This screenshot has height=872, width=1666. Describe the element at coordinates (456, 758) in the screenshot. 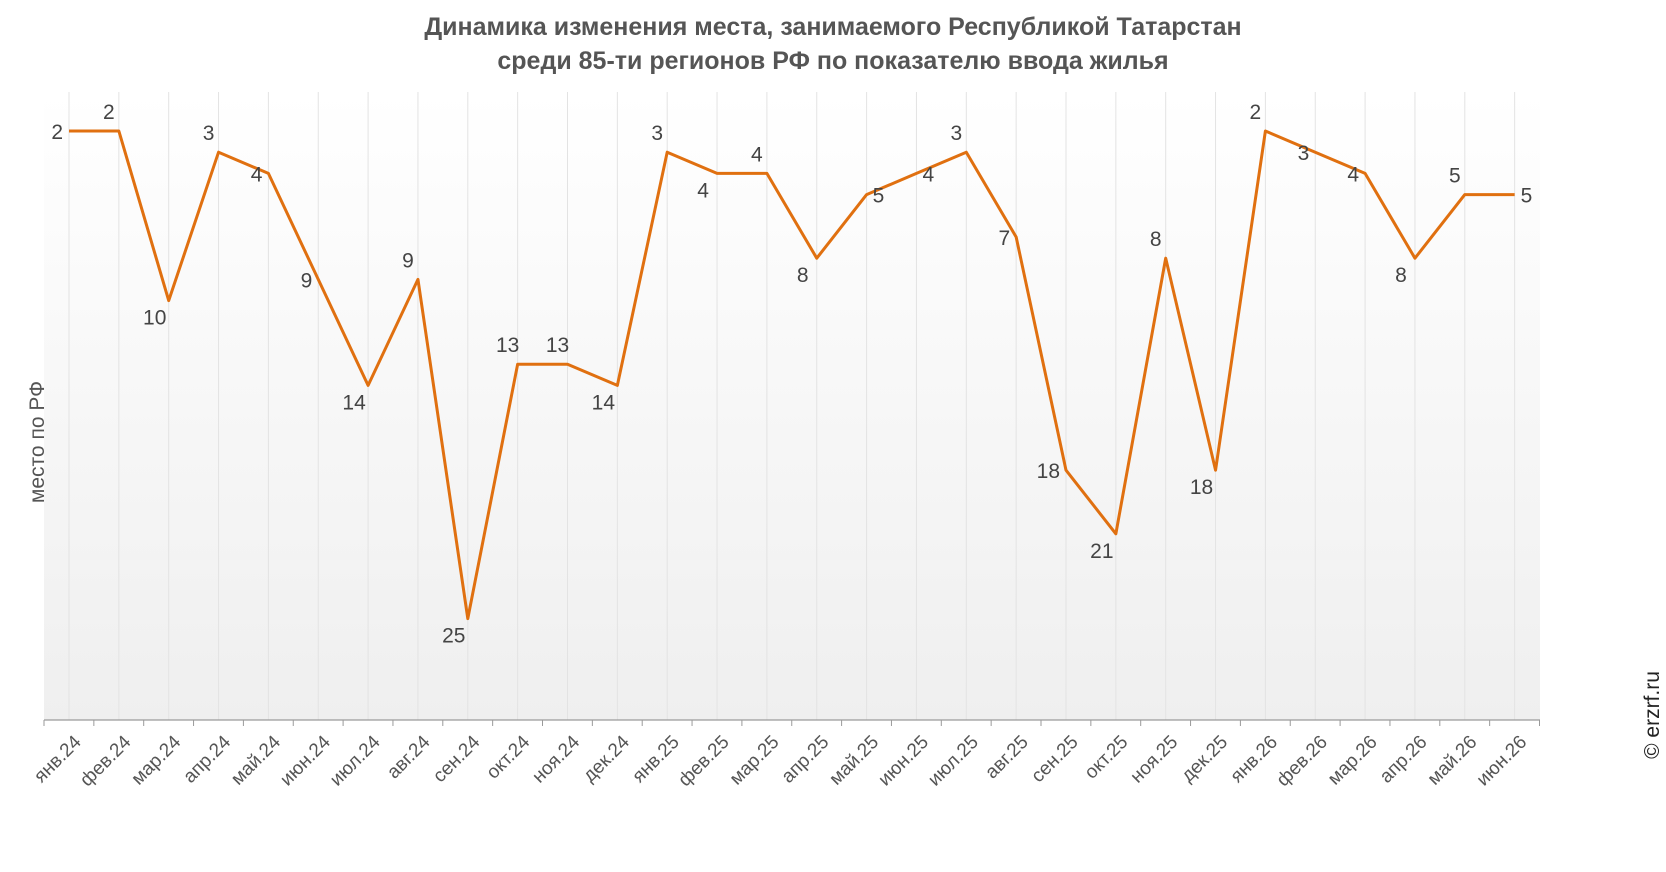

I see `x-tick-label: сен.24` at that location.